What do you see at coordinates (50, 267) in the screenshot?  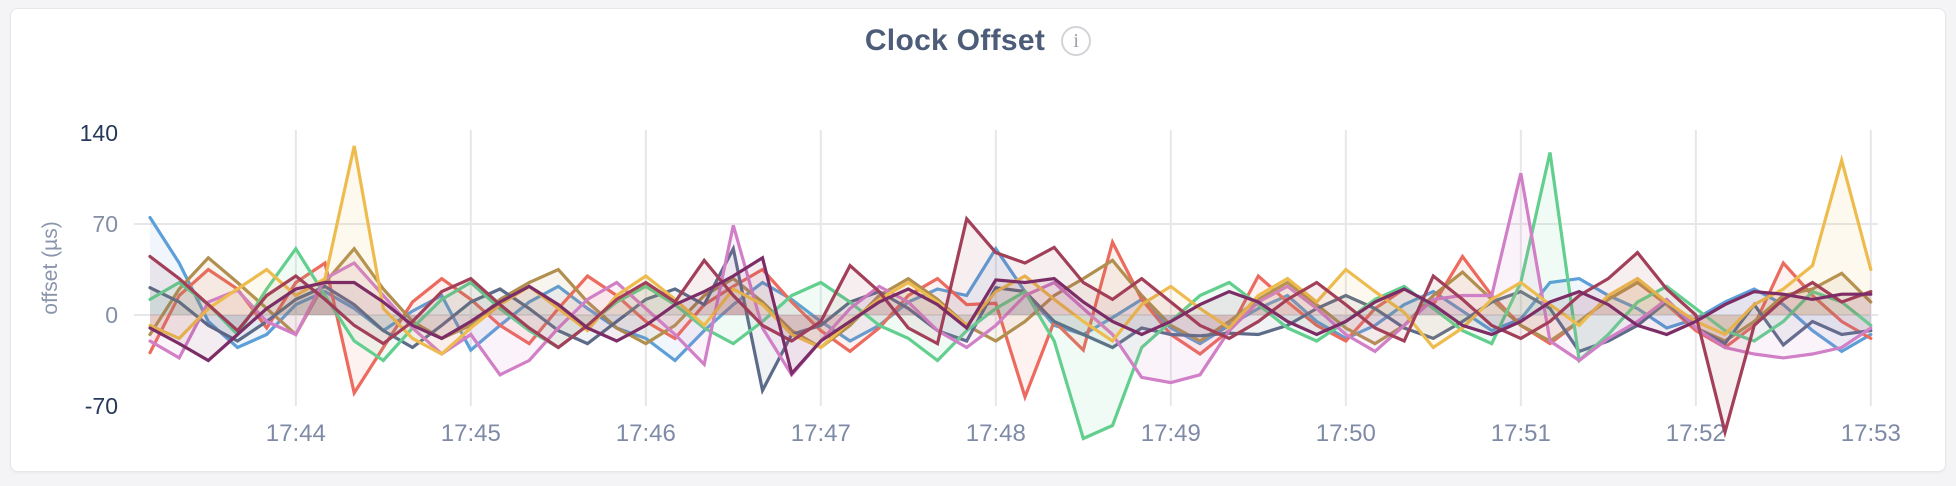 I see `y-axis-title: offset (µs)` at bounding box center [50, 267].